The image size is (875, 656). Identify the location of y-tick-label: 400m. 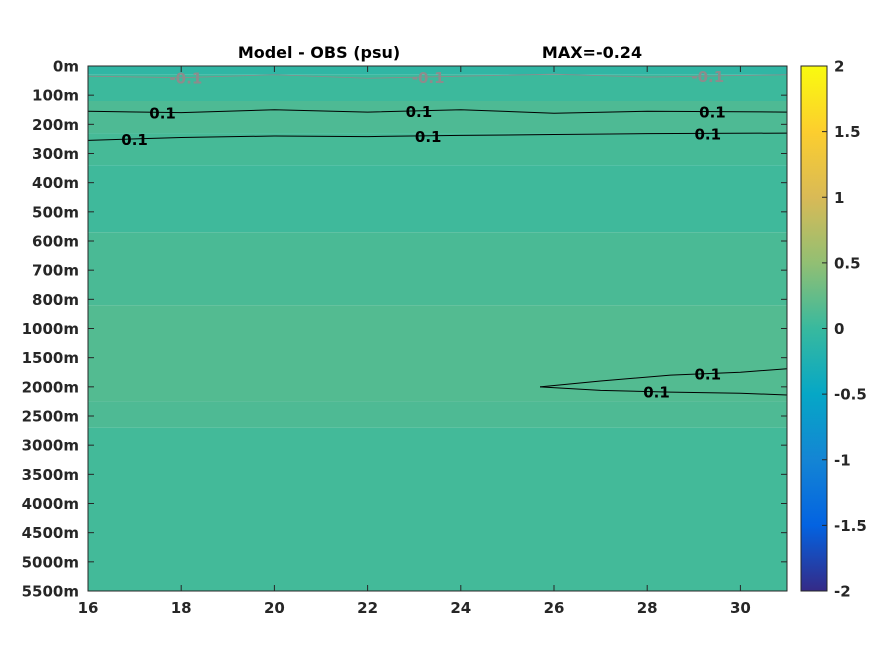
(55, 183).